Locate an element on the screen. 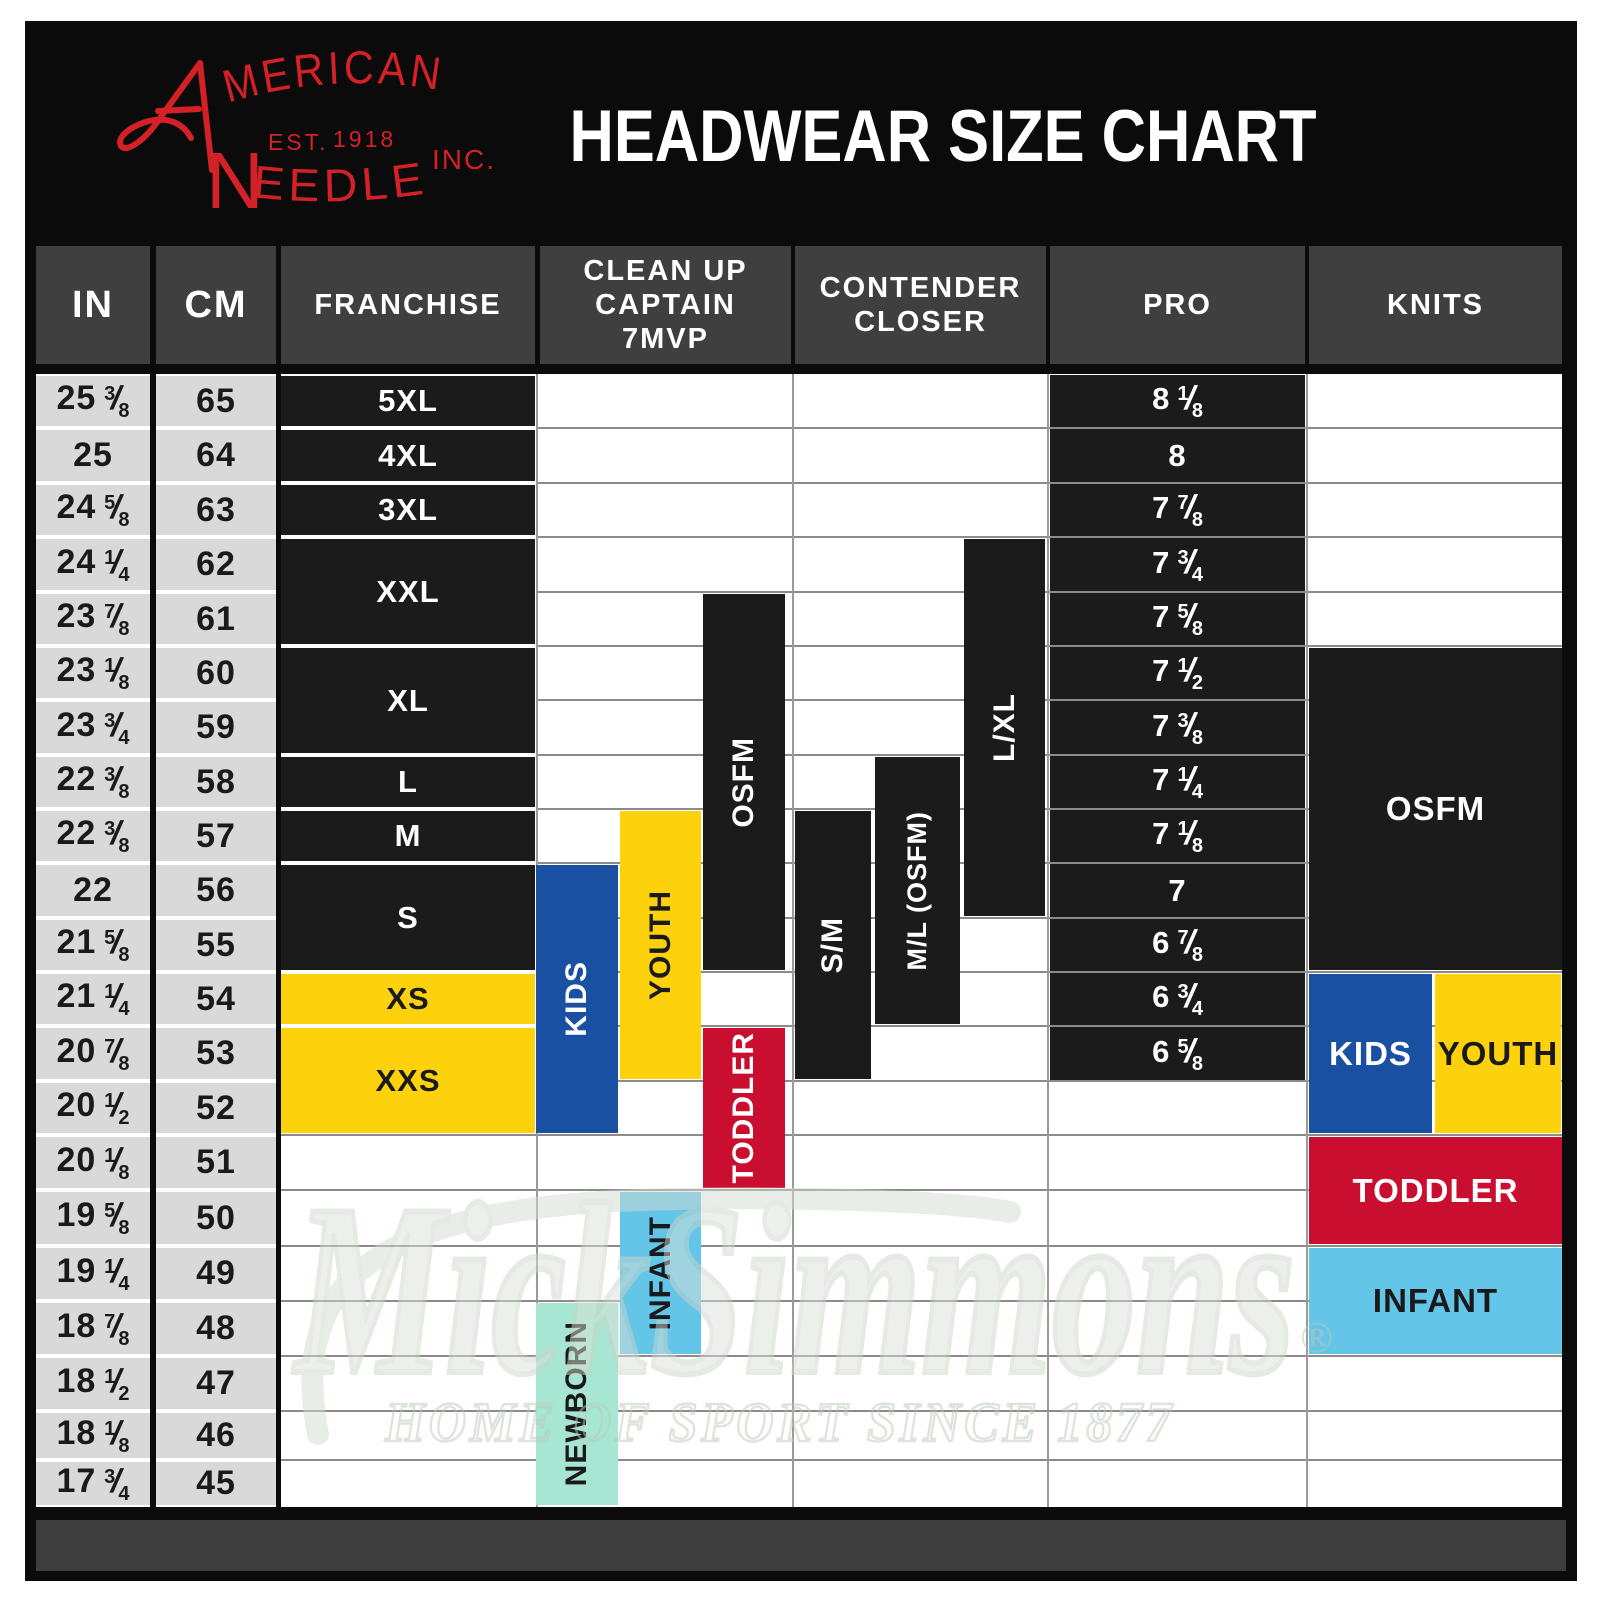 The image size is (1600, 1600). svg-text: 1918 is located at coordinates (364, 139).